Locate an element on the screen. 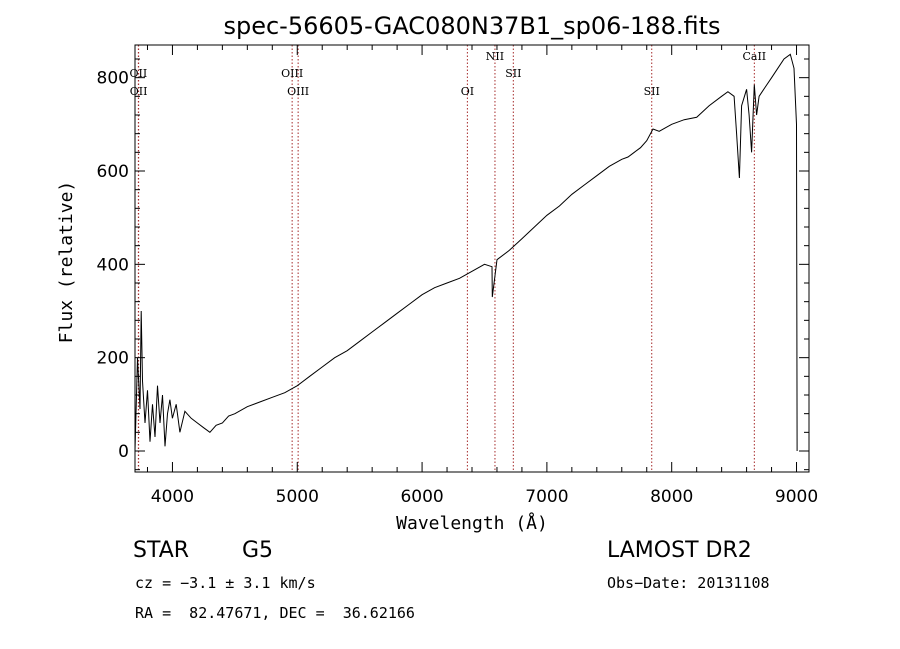 This screenshot has height=649, width=900. y-tick-label-4: 800 is located at coordinates (113, 79).